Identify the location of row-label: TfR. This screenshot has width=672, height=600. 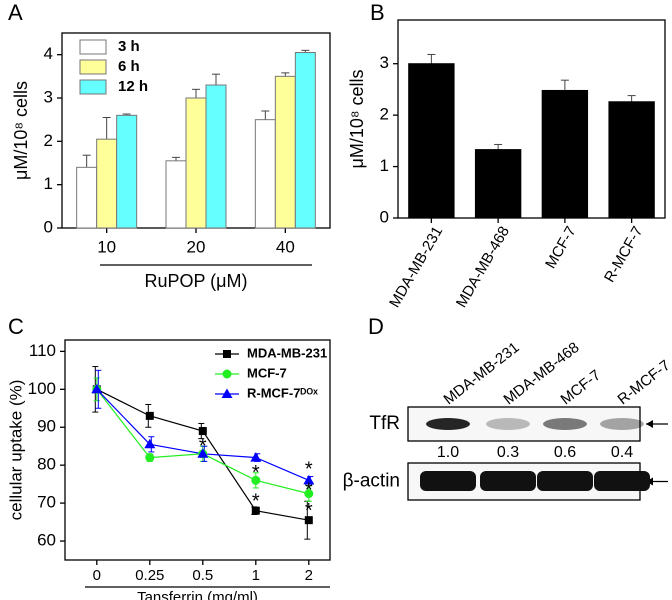
(384, 423).